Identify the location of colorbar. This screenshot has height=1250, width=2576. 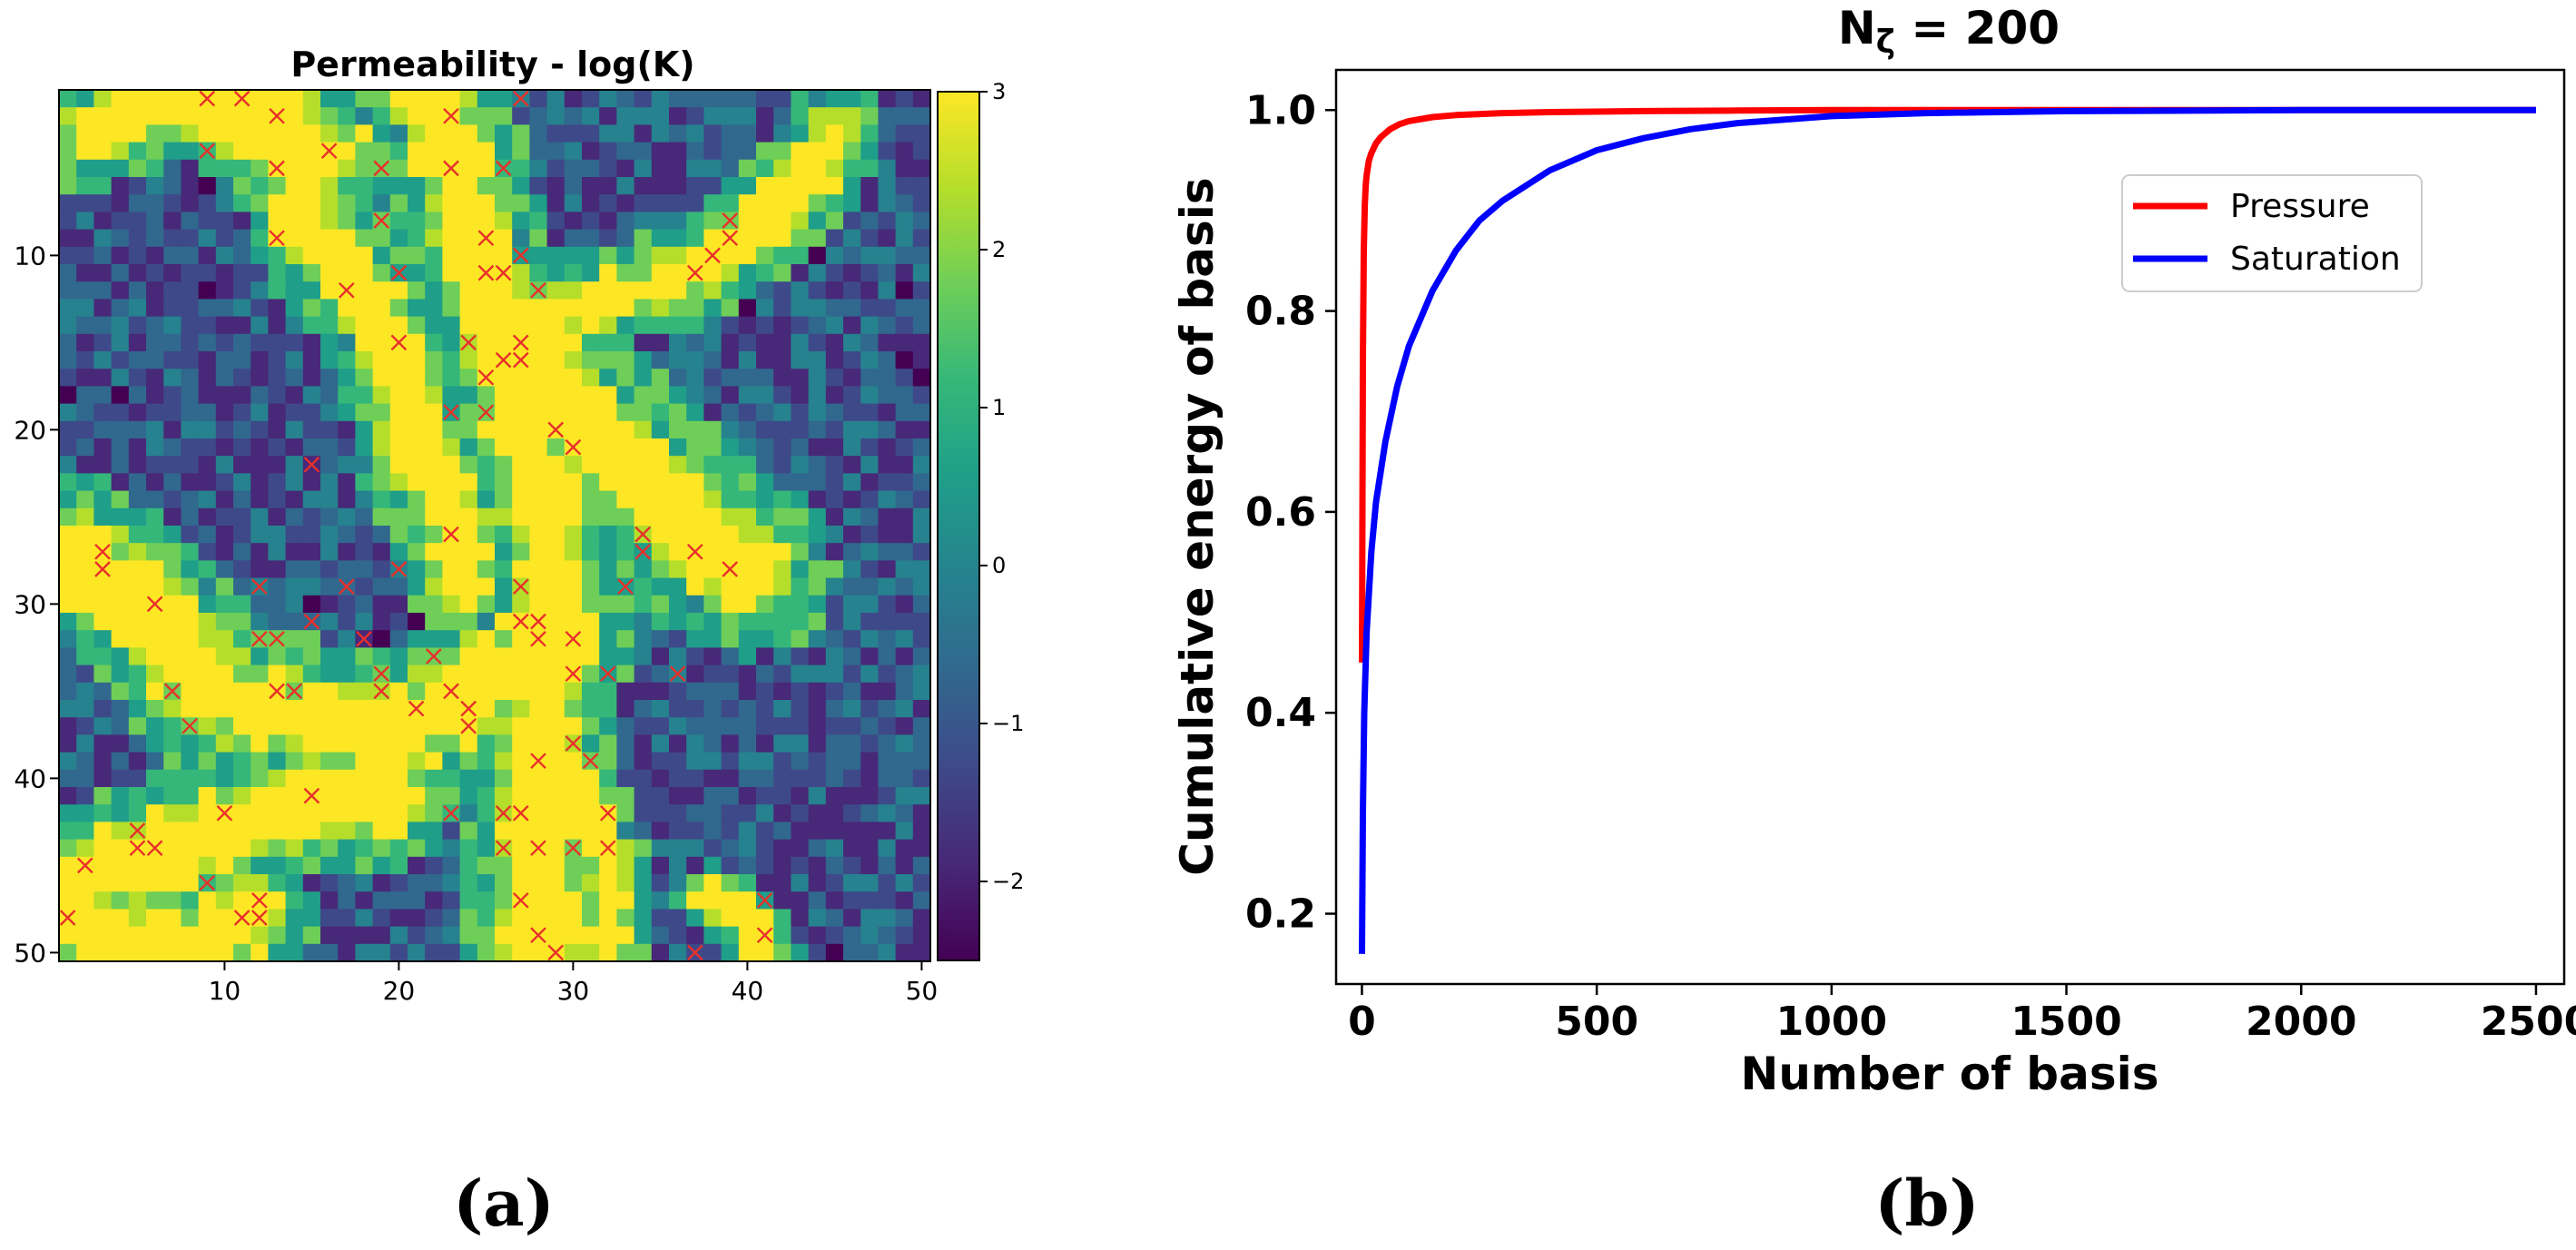
(958, 526).